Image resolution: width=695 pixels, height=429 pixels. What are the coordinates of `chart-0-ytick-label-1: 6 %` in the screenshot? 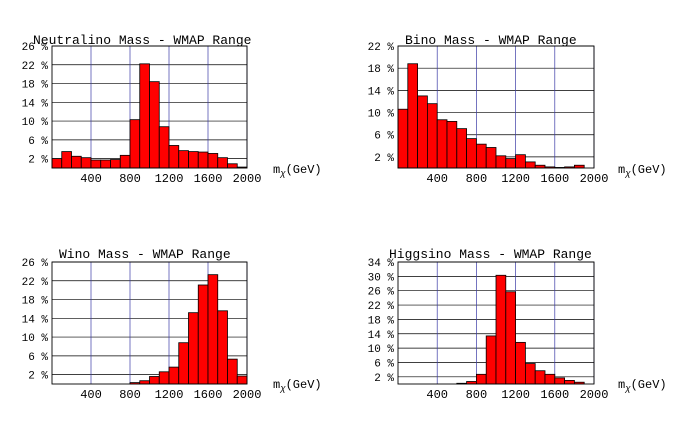 It's located at (38, 142).